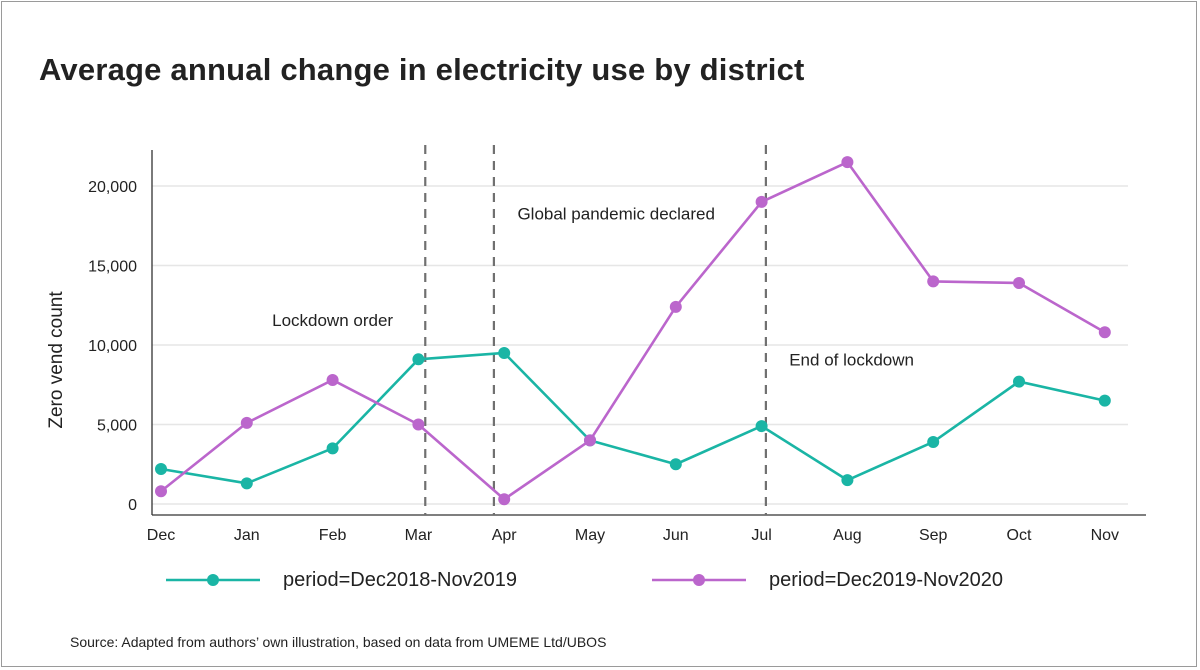 This screenshot has height=670, width=1200. Describe the element at coordinates (56, 360) in the screenshot. I see `y-axis-label: Zero vend count` at that location.